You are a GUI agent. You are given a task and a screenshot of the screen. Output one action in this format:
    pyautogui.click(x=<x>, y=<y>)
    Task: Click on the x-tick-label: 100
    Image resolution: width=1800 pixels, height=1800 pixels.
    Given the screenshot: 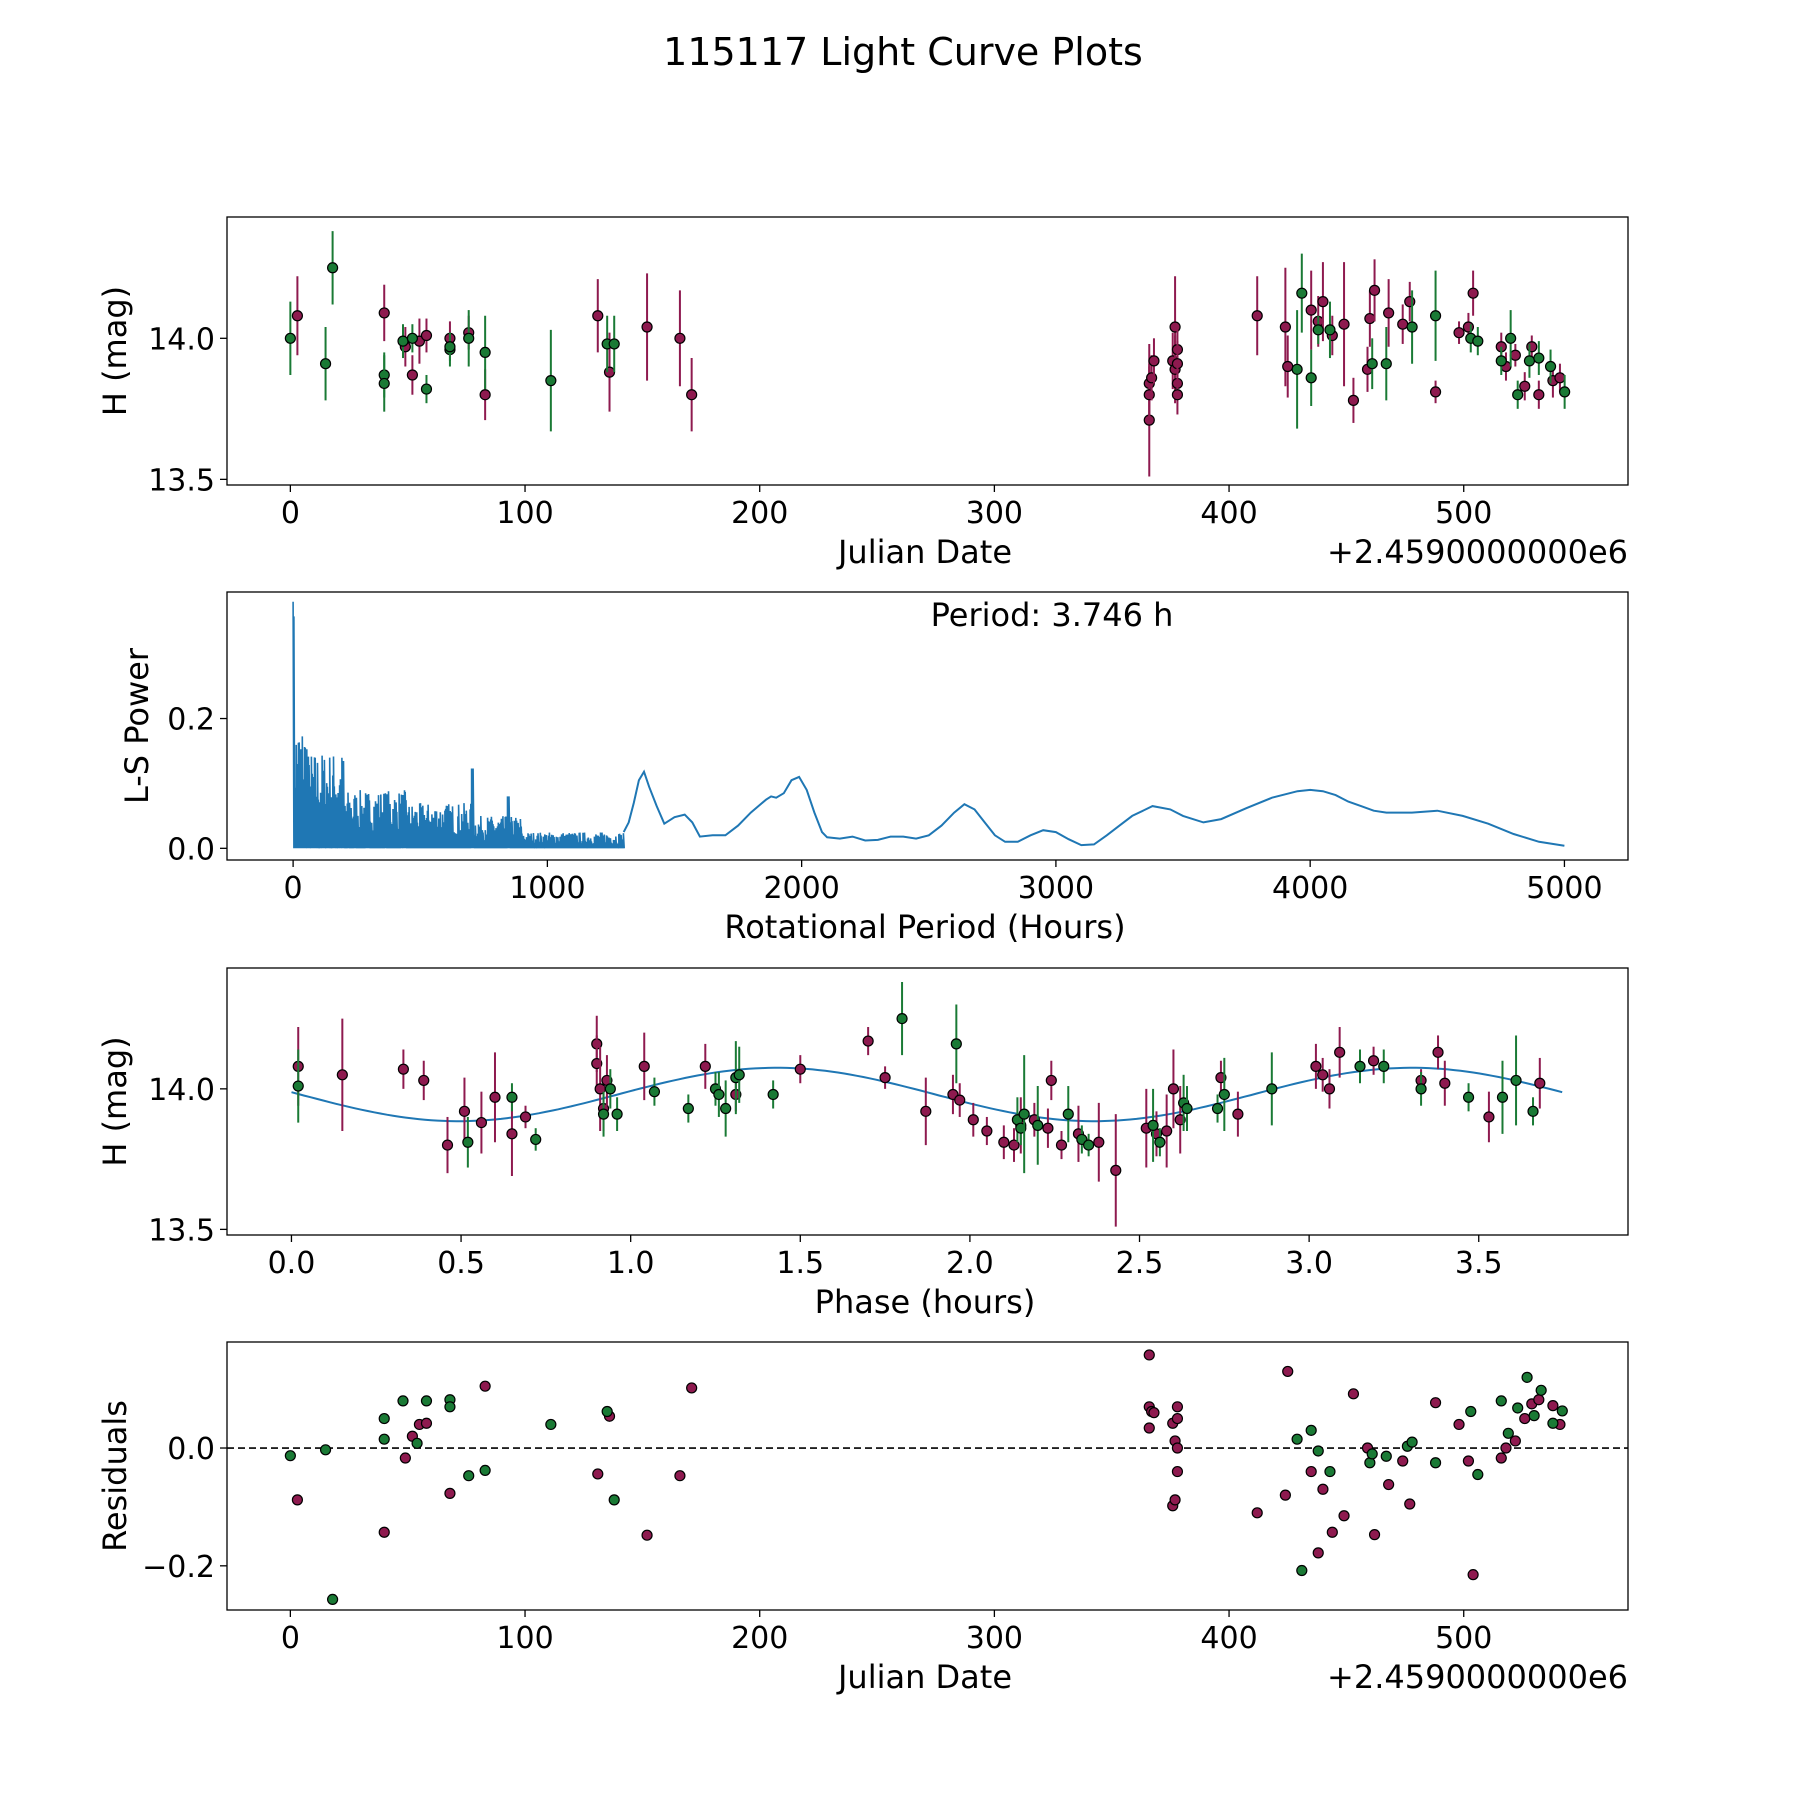 What is the action you would take?
    pyautogui.click(x=524, y=1638)
    